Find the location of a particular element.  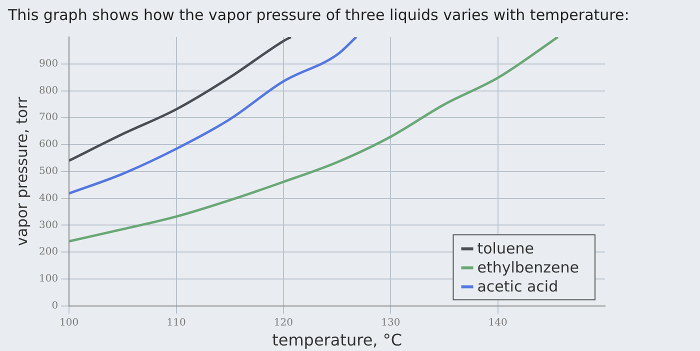

y-tick-label: 700 is located at coordinates (48, 118).